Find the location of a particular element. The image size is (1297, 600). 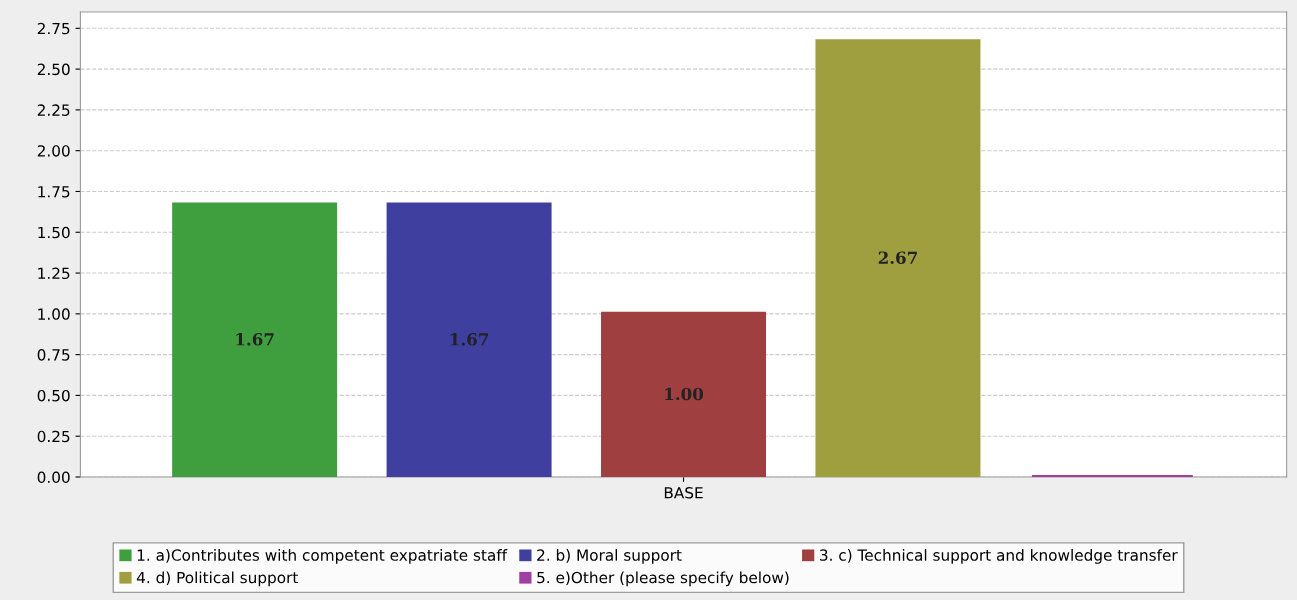

y-tick-label: 2.00 is located at coordinates (53, 151).